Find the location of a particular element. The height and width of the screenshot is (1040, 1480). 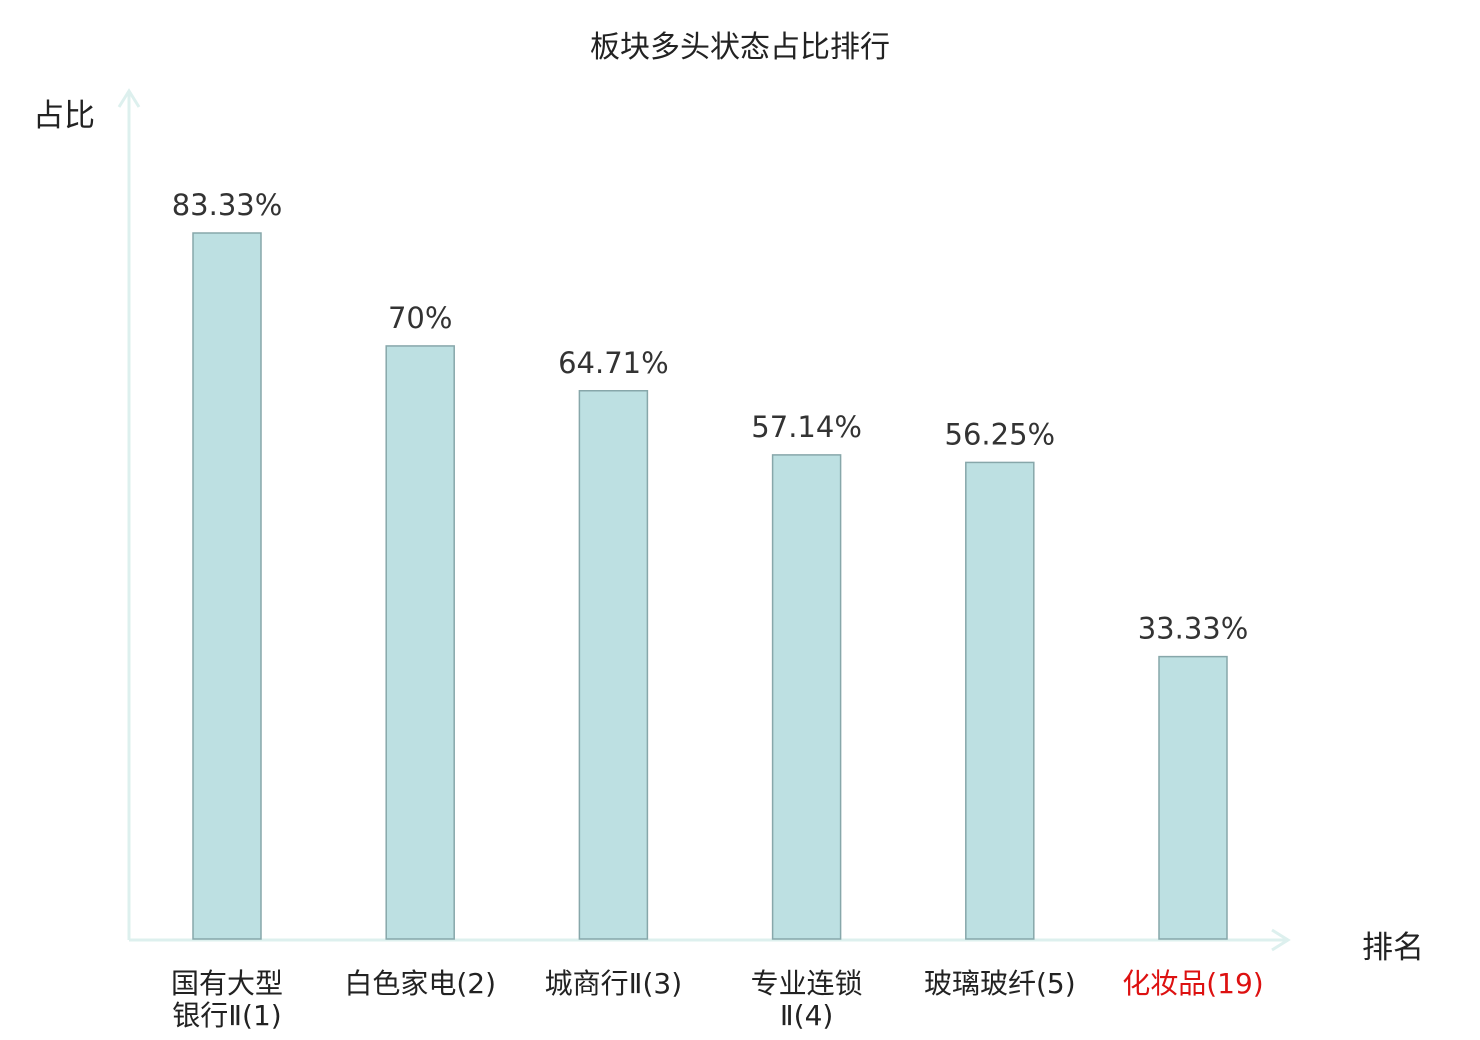

data-label: 64.71% is located at coordinates (613, 363).